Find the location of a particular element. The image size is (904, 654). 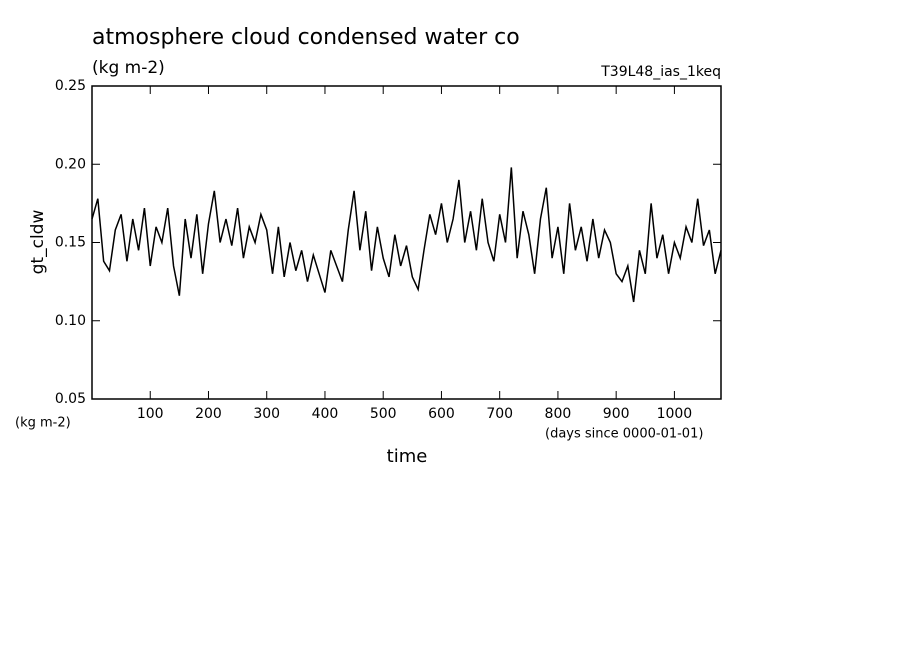

y-tick-label: 0.20 is located at coordinates (70, 164).